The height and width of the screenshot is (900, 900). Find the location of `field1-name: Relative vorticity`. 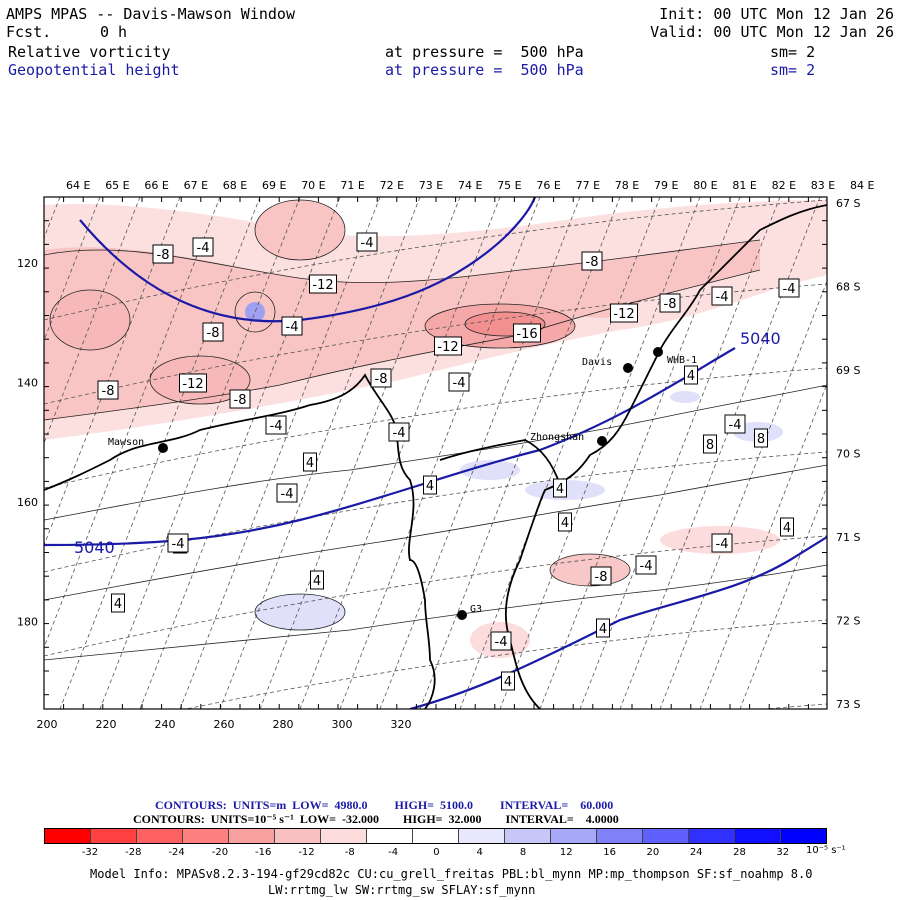

field1-name: Relative vorticity is located at coordinates (89, 52).